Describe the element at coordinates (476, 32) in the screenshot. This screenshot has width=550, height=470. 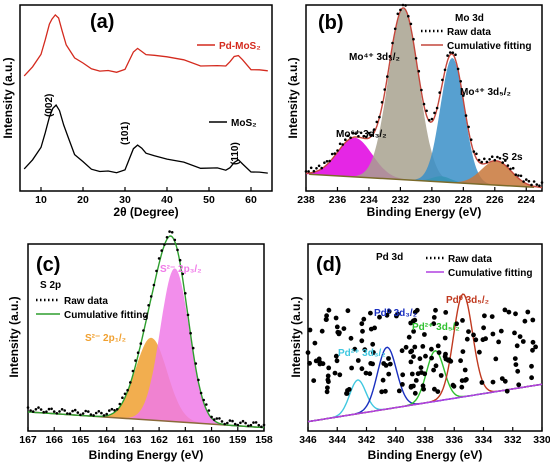
I see `legend: Mo 3d Raw data Cumulative fitting` at that location.